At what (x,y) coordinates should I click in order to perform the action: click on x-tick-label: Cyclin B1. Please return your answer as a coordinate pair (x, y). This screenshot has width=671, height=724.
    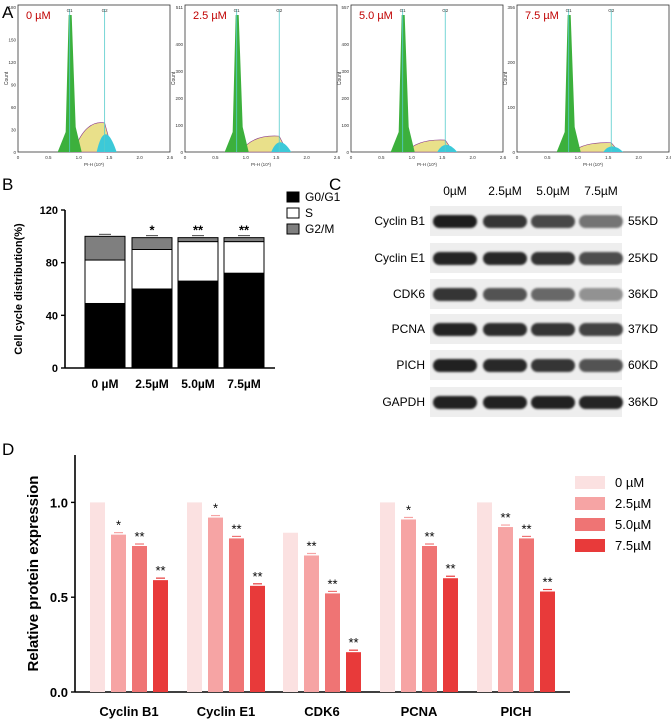
    Looking at the image, I should click on (128, 711).